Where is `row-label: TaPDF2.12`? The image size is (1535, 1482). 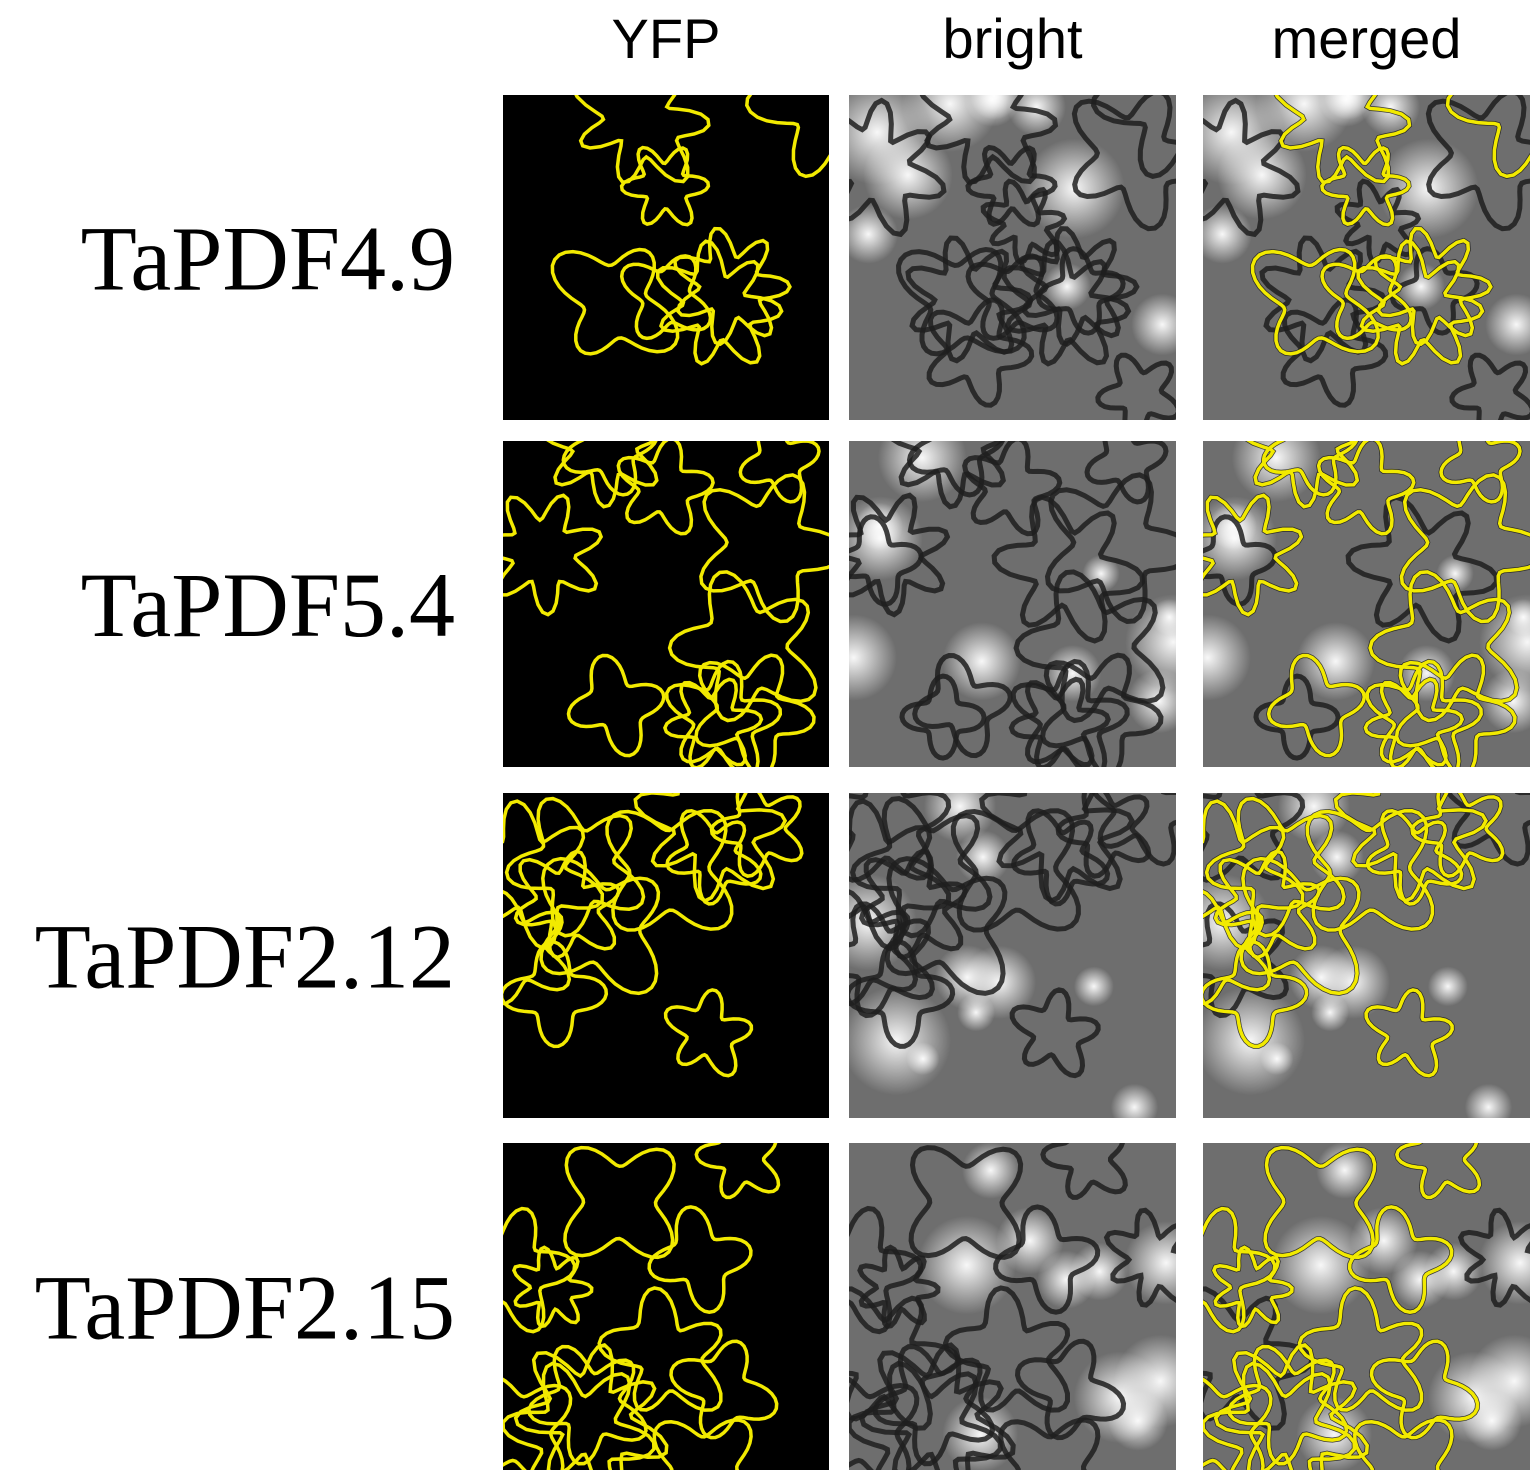
row-label: TaPDF2.12 is located at coordinates (245, 957).